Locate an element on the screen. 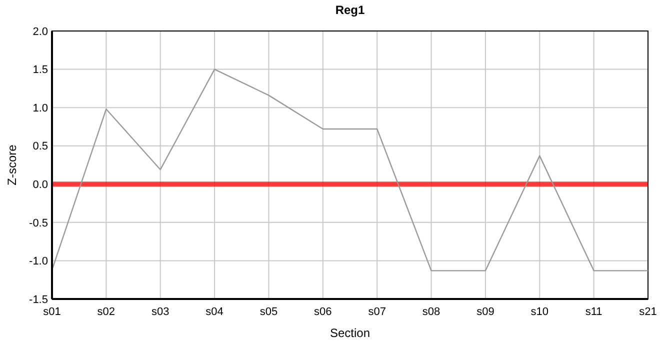 Image resolution: width=660 pixels, height=360 pixels. x-tick-label: s21 is located at coordinates (648, 312).